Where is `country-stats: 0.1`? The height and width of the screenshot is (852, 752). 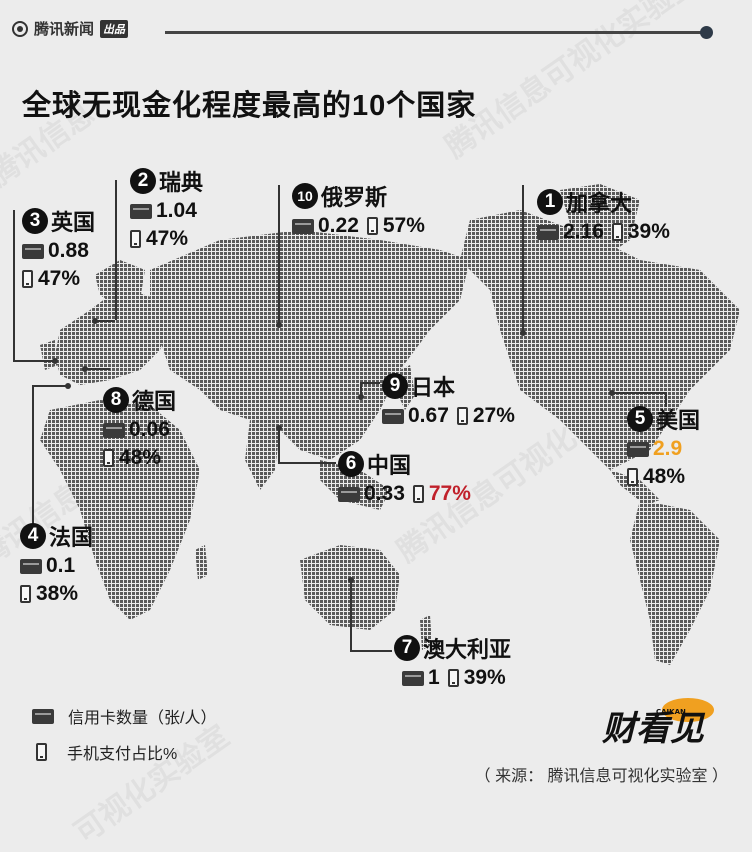 country-stats: 0.1 is located at coordinates (56, 566).